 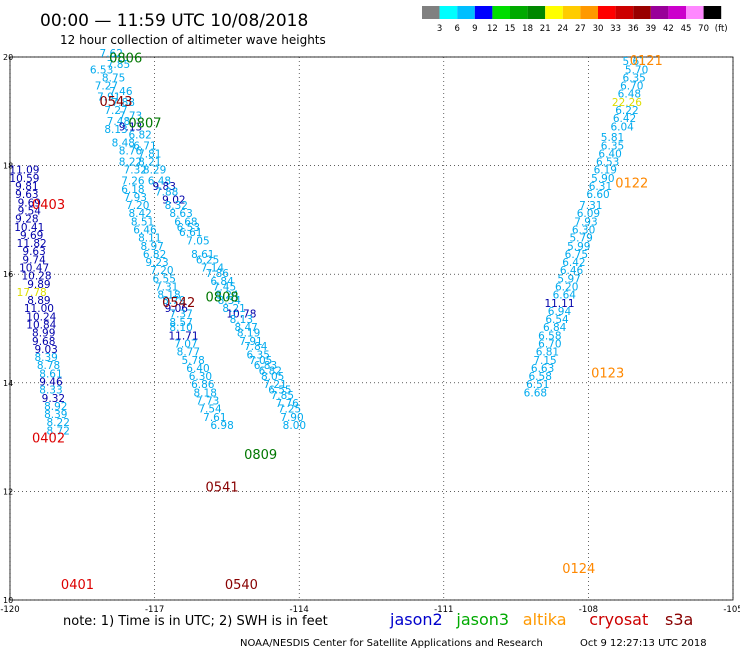 I want to click on wave-height-point: 6.84, so click(x=222, y=282).